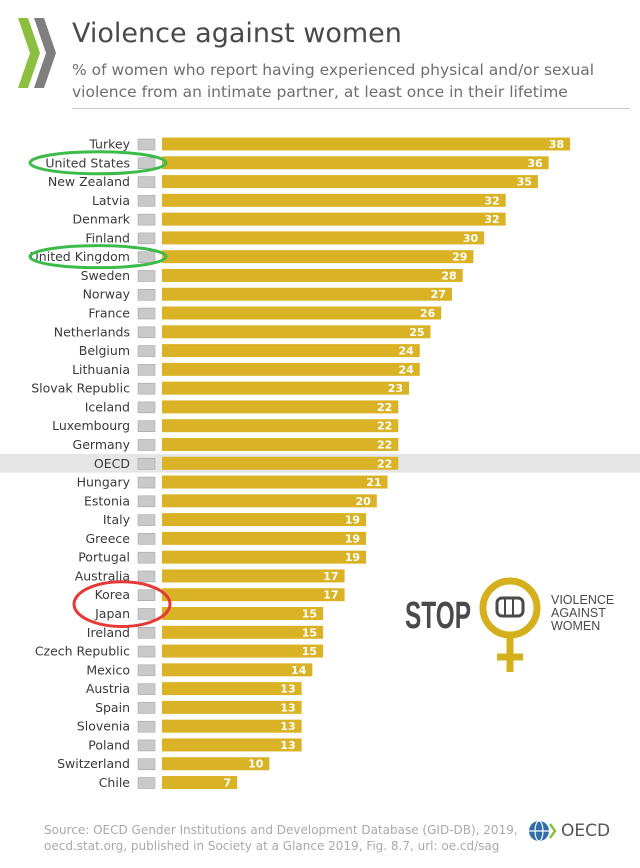 Image resolution: width=640 pixels, height=868 pixels. Describe the element at coordinates (146, 651) in the screenshot. I see `flag-icon-czech-republic` at that location.